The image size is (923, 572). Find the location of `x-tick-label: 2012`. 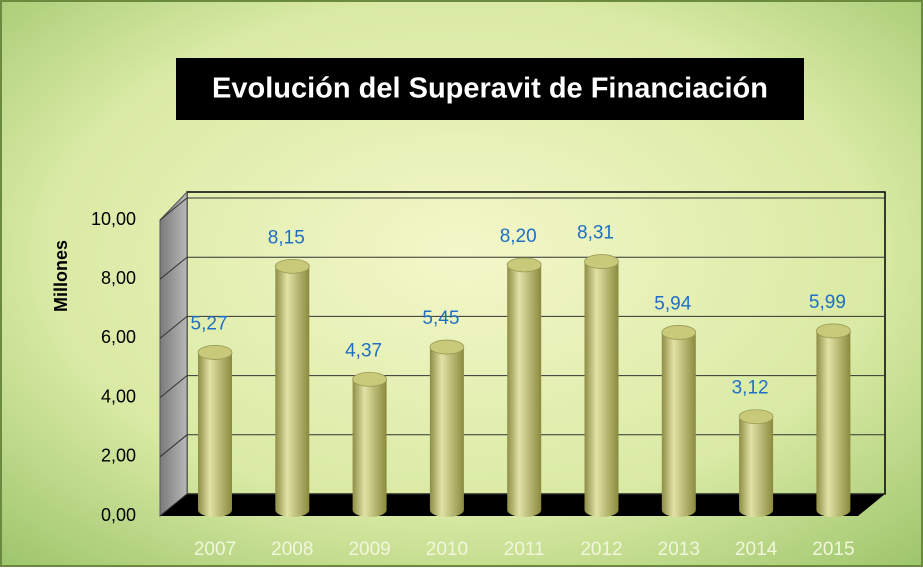

x-tick-label: 2012 is located at coordinates (601, 549).